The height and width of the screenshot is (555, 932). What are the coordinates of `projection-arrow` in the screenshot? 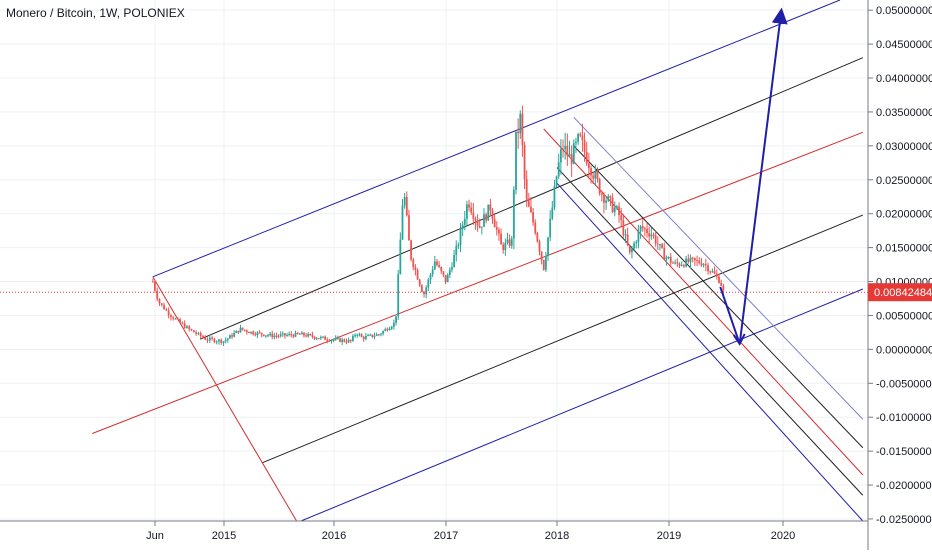 It's located at (753, 176).